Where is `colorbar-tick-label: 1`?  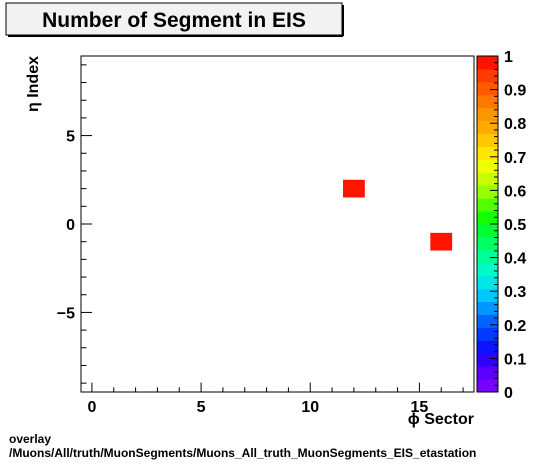
colorbar-tick-label: 1 is located at coordinates (508, 57).